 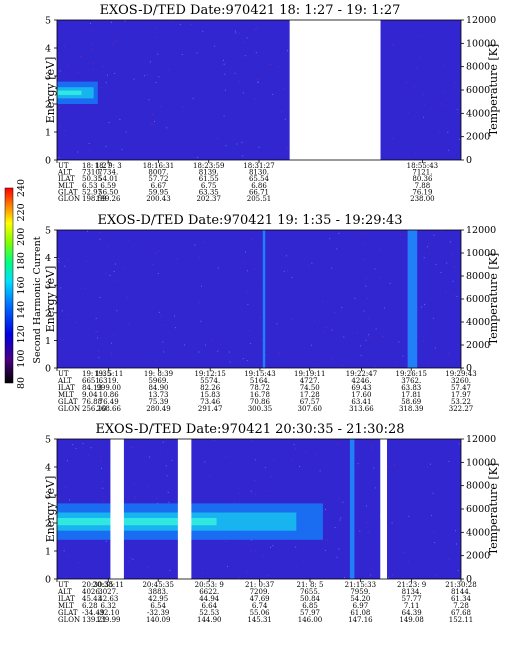 What do you see at coordinates (108, 186) in the screenshot?
I see `table-cell: 6.59` at bounding box center [108, 186].